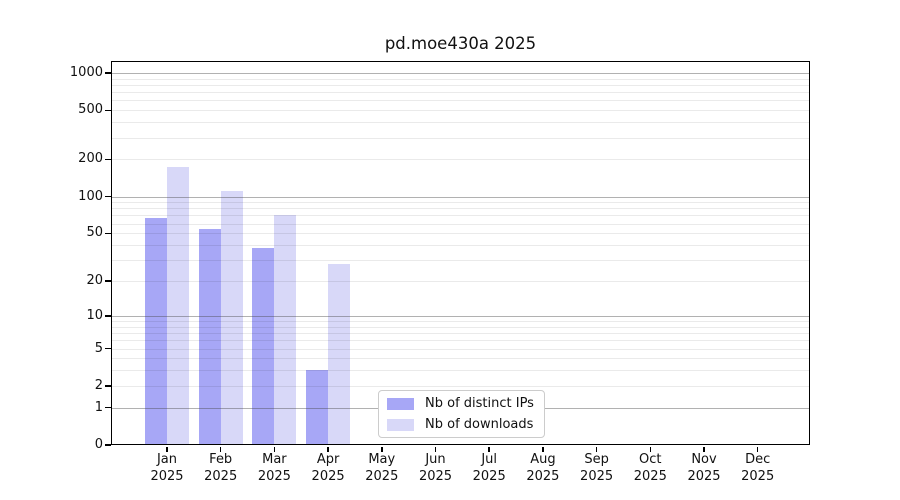 The height and width of the screenshot is (500, 900). Describe the element at coordinates (435, 468) in the screenshot. I see `x-tick-label-jun: Jun 2025` at that location.